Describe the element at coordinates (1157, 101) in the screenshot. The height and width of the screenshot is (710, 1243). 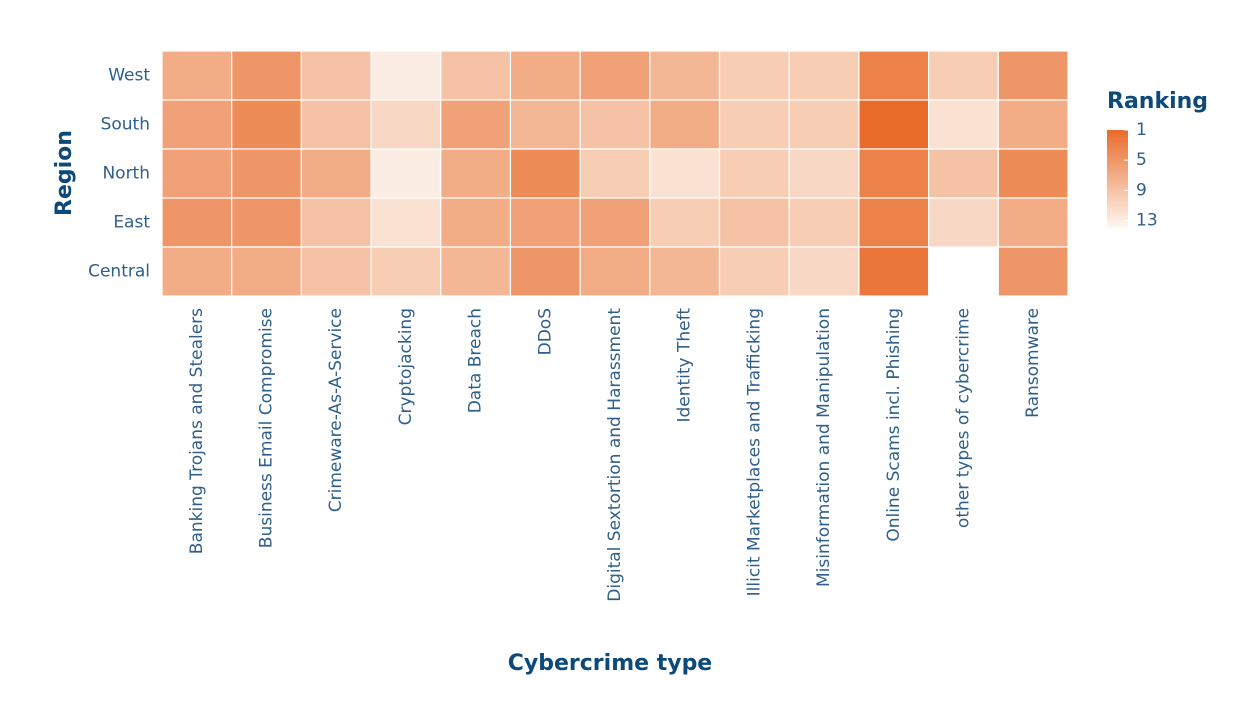
I see `legend-title: Ranking` at that location.